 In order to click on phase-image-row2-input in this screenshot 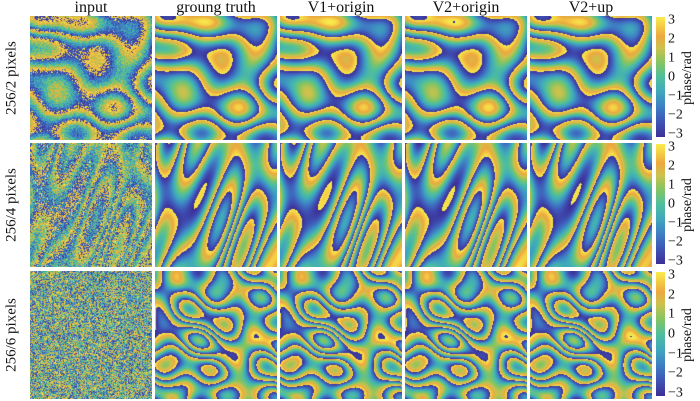, I will do `click(91, 205)`.